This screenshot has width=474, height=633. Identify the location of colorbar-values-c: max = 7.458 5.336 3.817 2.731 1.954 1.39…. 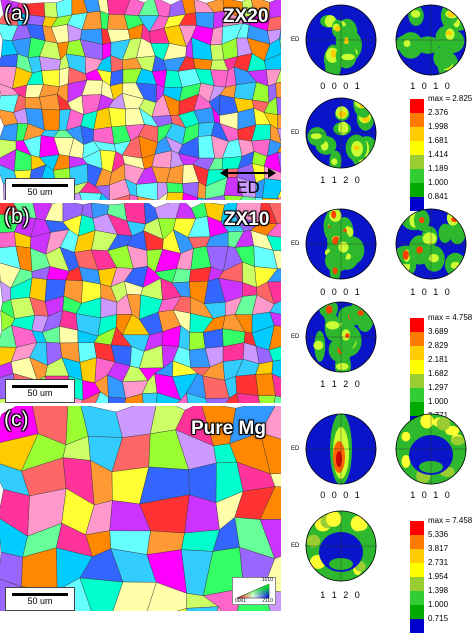
(450, 570).